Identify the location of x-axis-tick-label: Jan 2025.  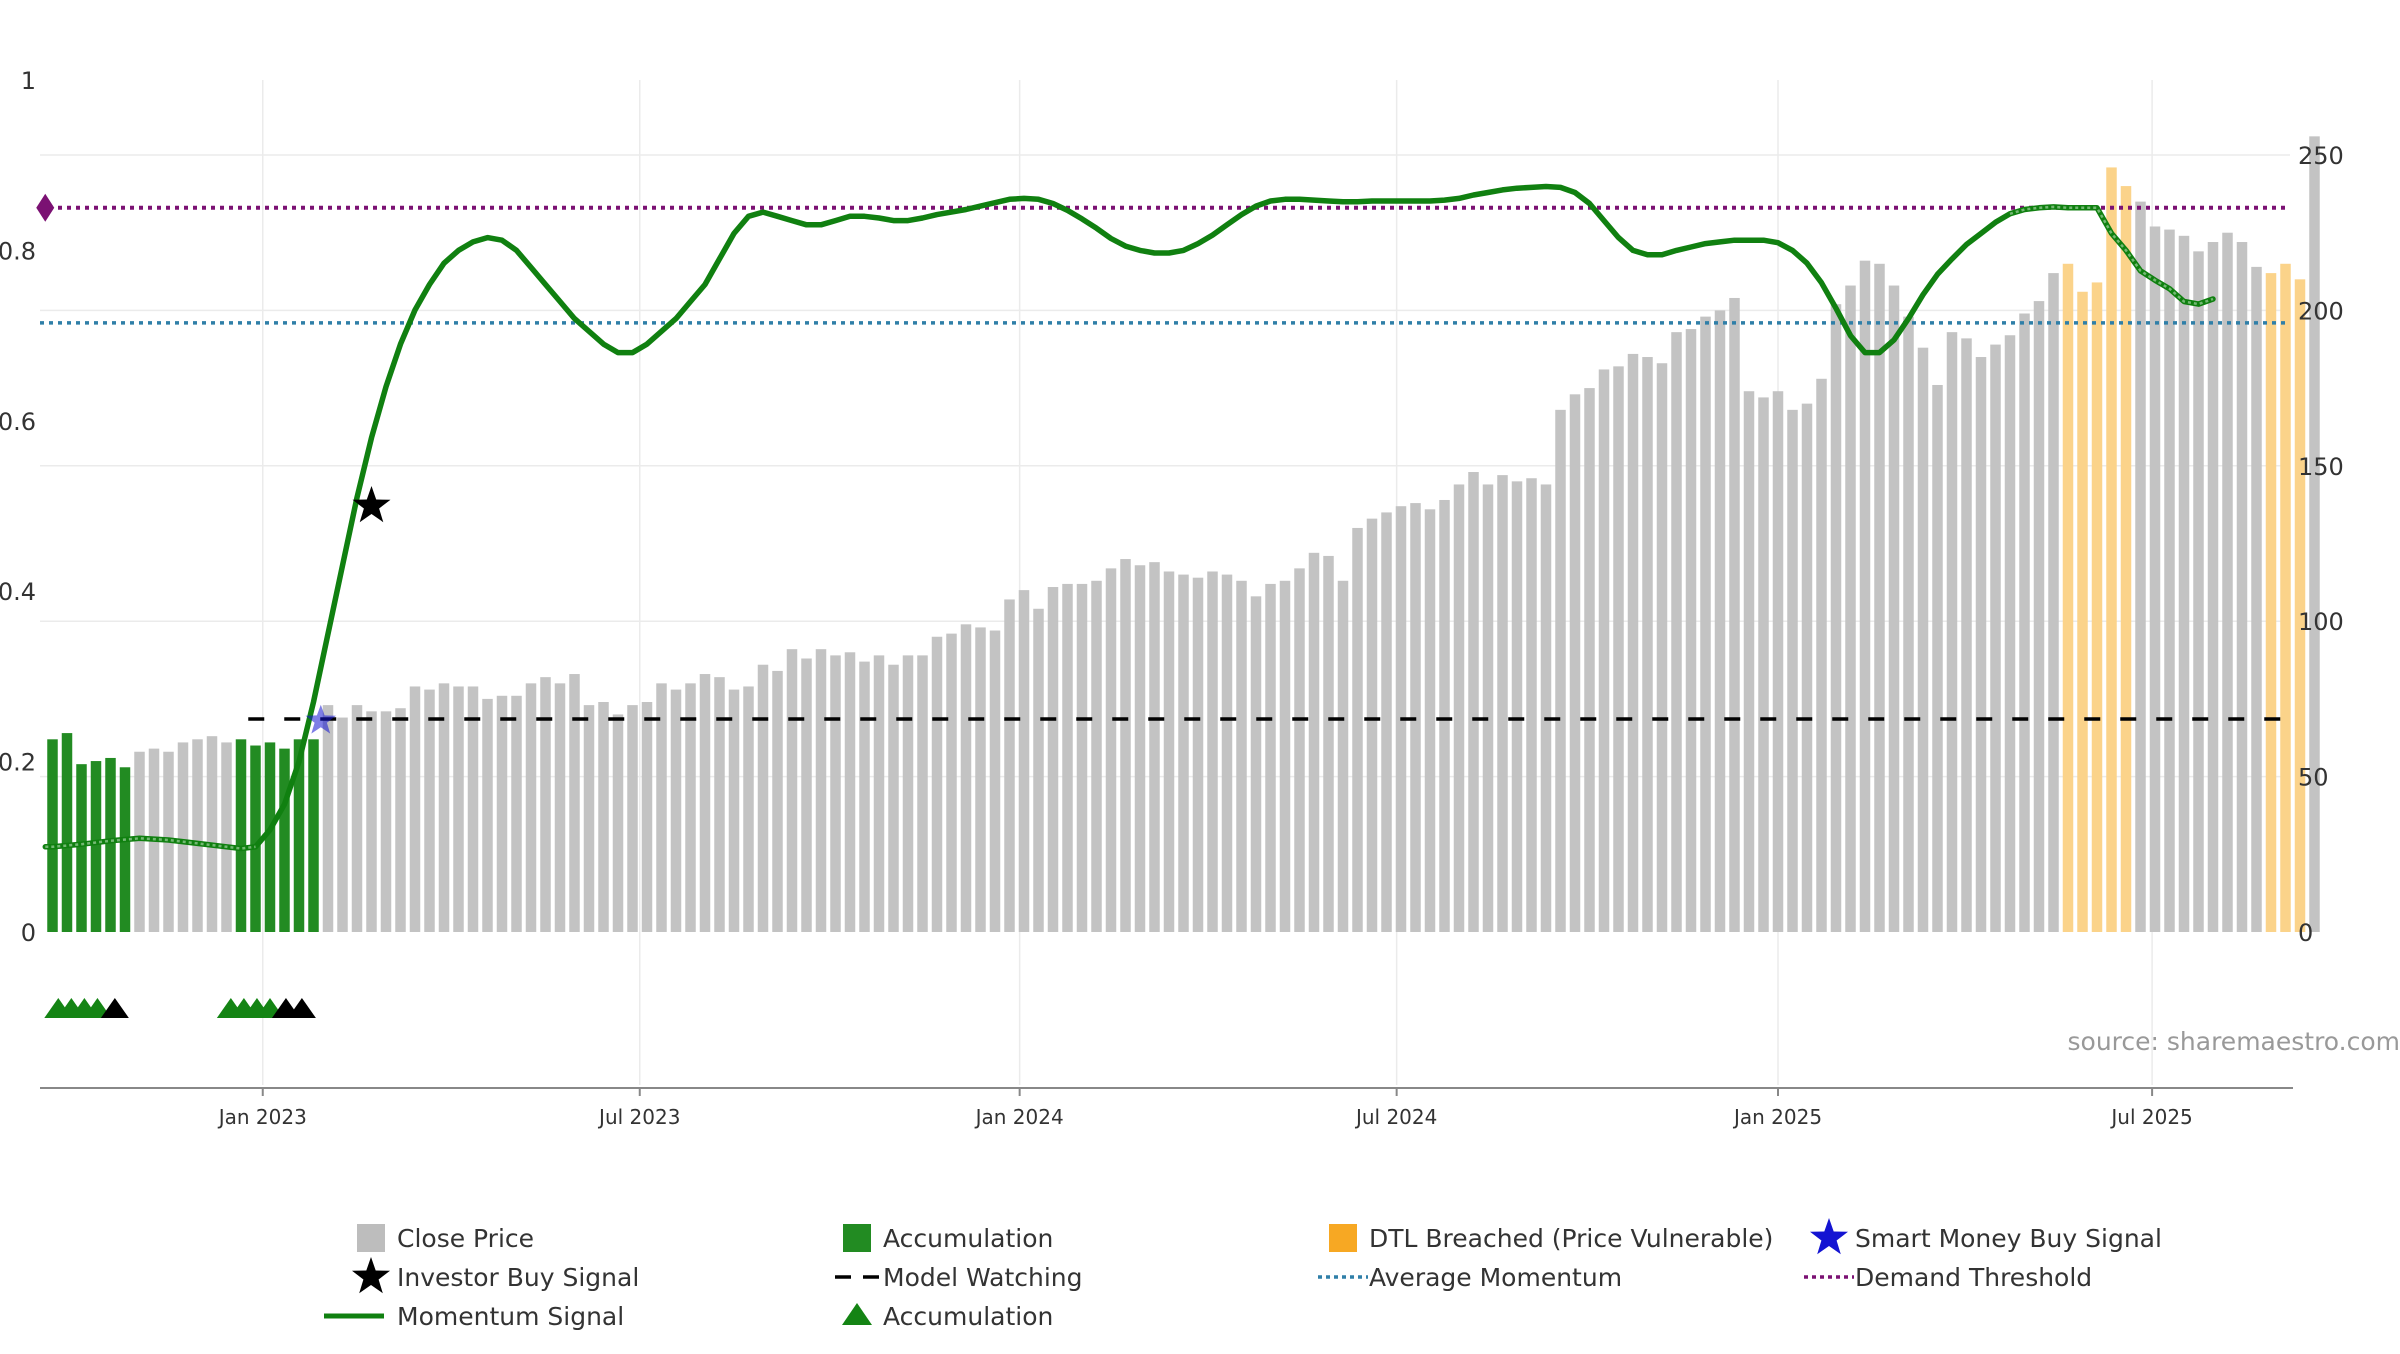
(1777, 1117).